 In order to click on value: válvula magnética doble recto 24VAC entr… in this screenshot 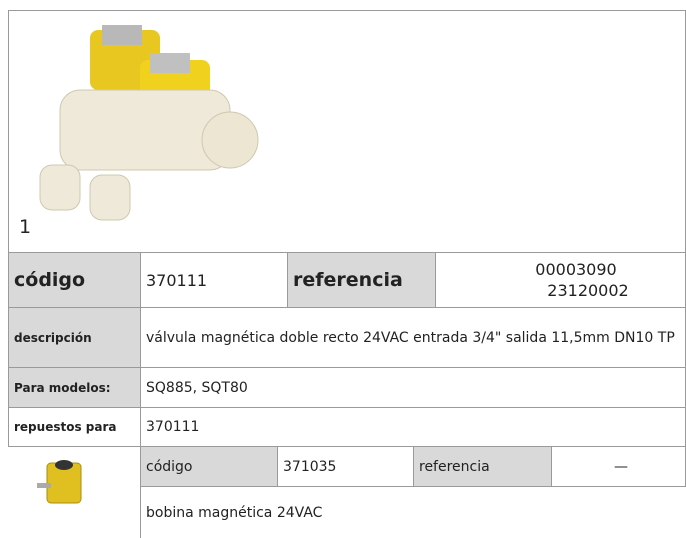, I will do `click(410, 337)`.